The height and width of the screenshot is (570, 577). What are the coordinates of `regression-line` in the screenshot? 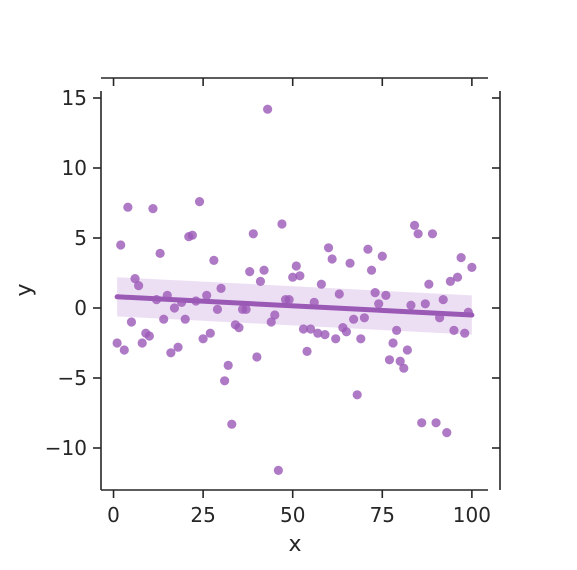 It's located at (294, 306).